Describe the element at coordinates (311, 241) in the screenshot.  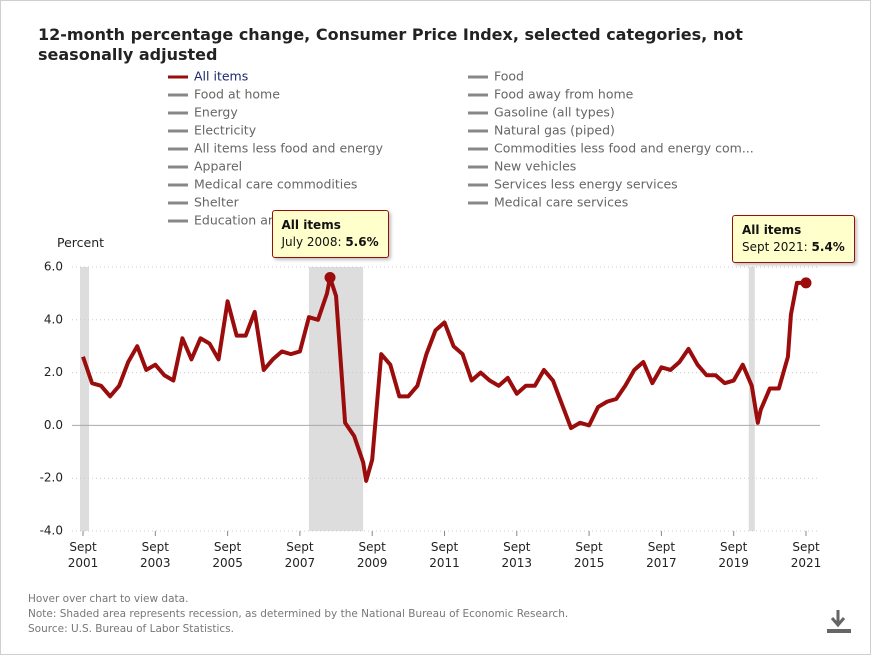
I see `tooltip-date: July 2008:` at that location.